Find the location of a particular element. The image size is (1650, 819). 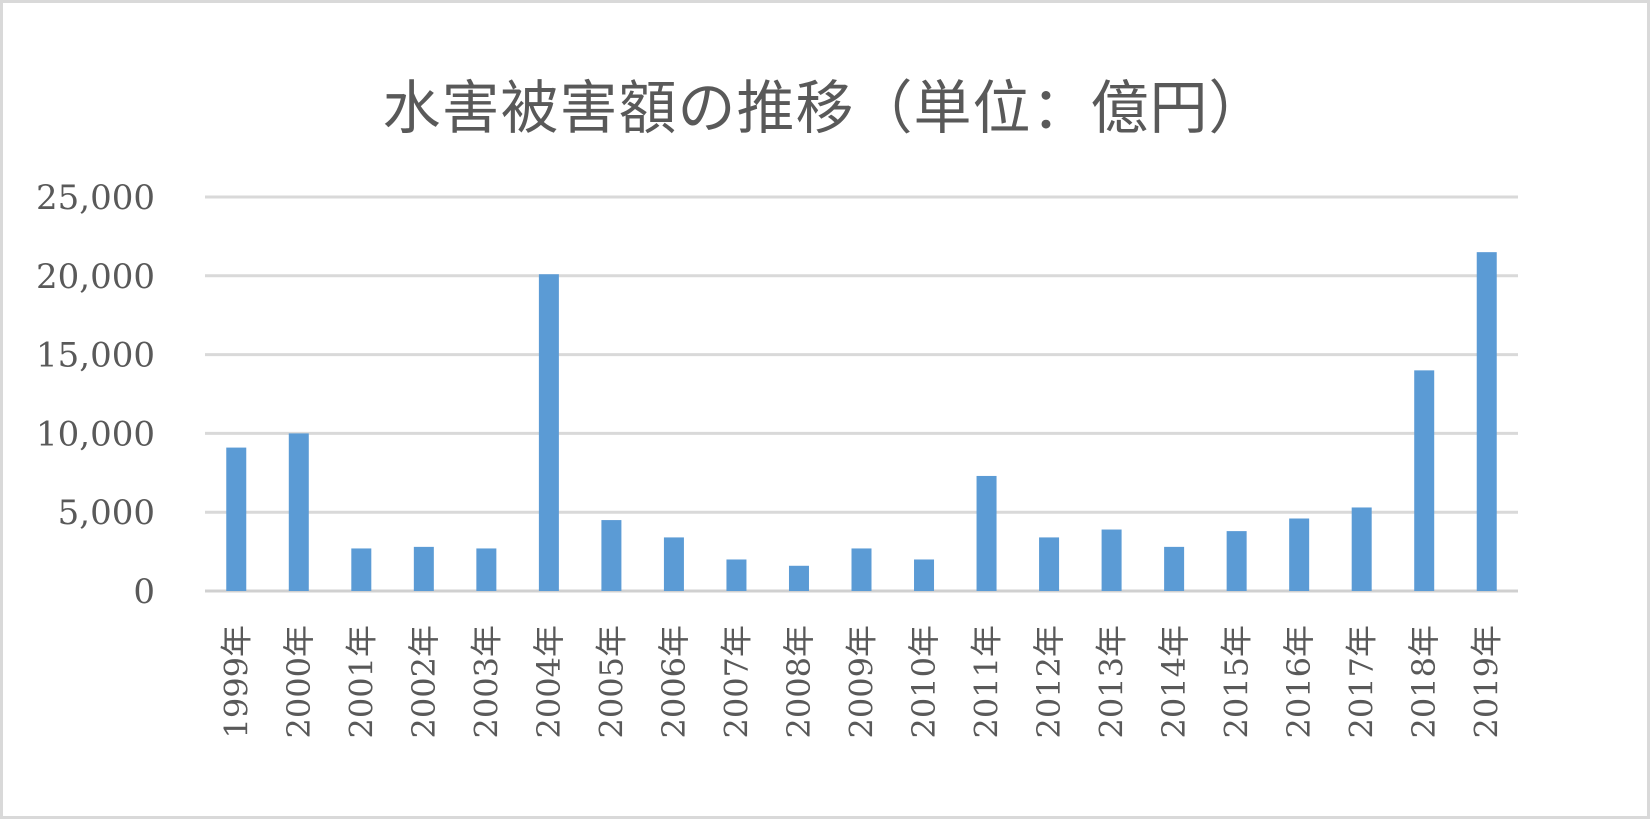

x-tick-label: 2004年 is located at coordinates (549, 681).